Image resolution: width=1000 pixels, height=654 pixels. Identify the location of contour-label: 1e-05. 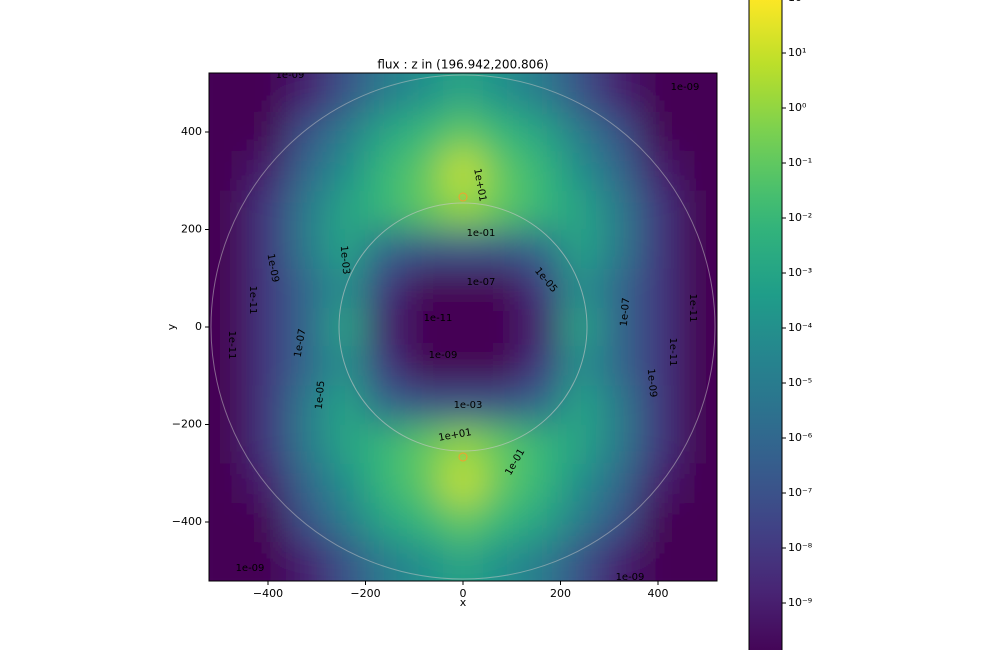
(320, 395).